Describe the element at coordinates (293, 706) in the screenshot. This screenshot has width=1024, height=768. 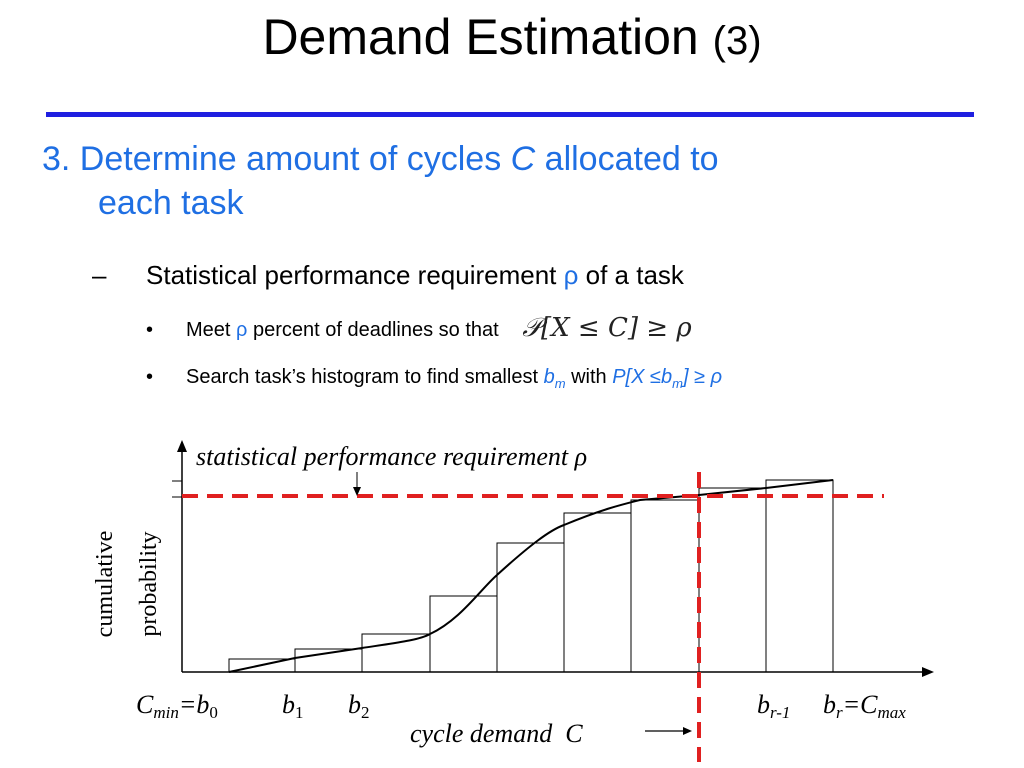
I see `tick-b1: b1` at that location.